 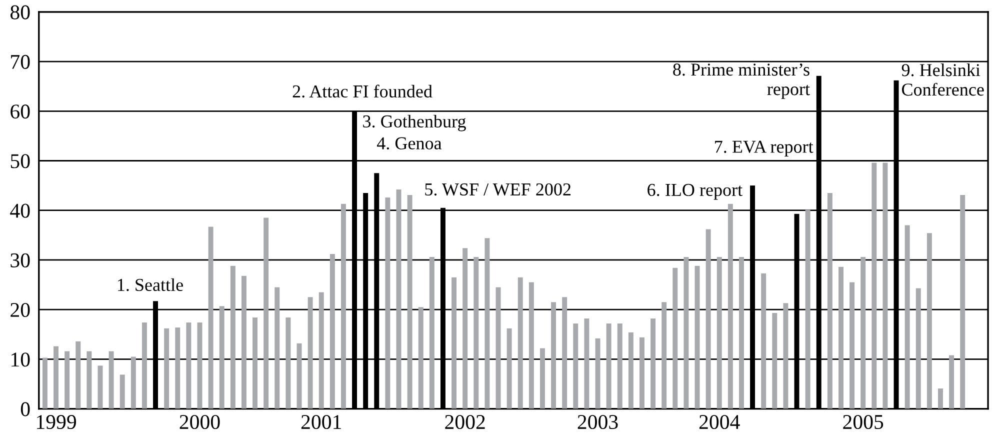 I want to click on y-tick-label: 20, so click(x=20, y=310).